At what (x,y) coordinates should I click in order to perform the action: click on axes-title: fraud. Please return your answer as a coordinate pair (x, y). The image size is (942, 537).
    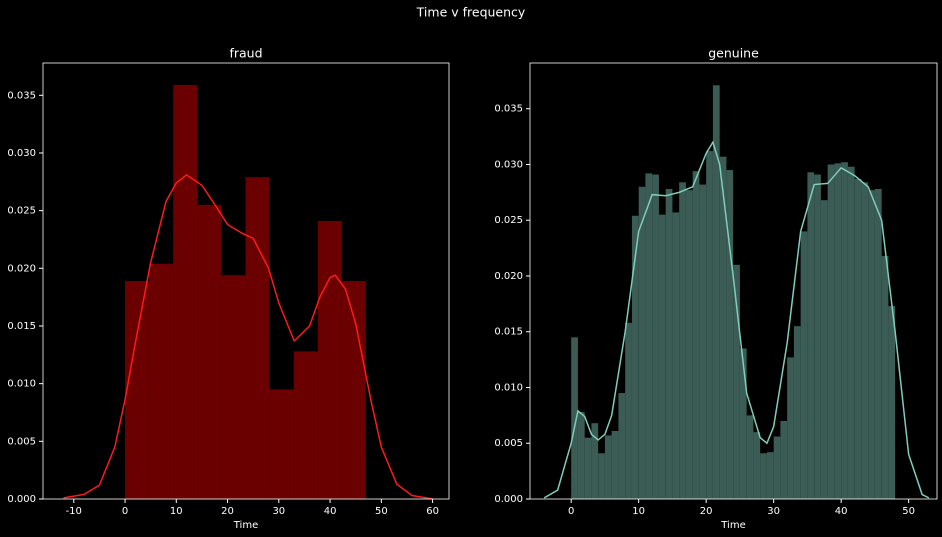
    Looking at the image, I should click on (245, 53).